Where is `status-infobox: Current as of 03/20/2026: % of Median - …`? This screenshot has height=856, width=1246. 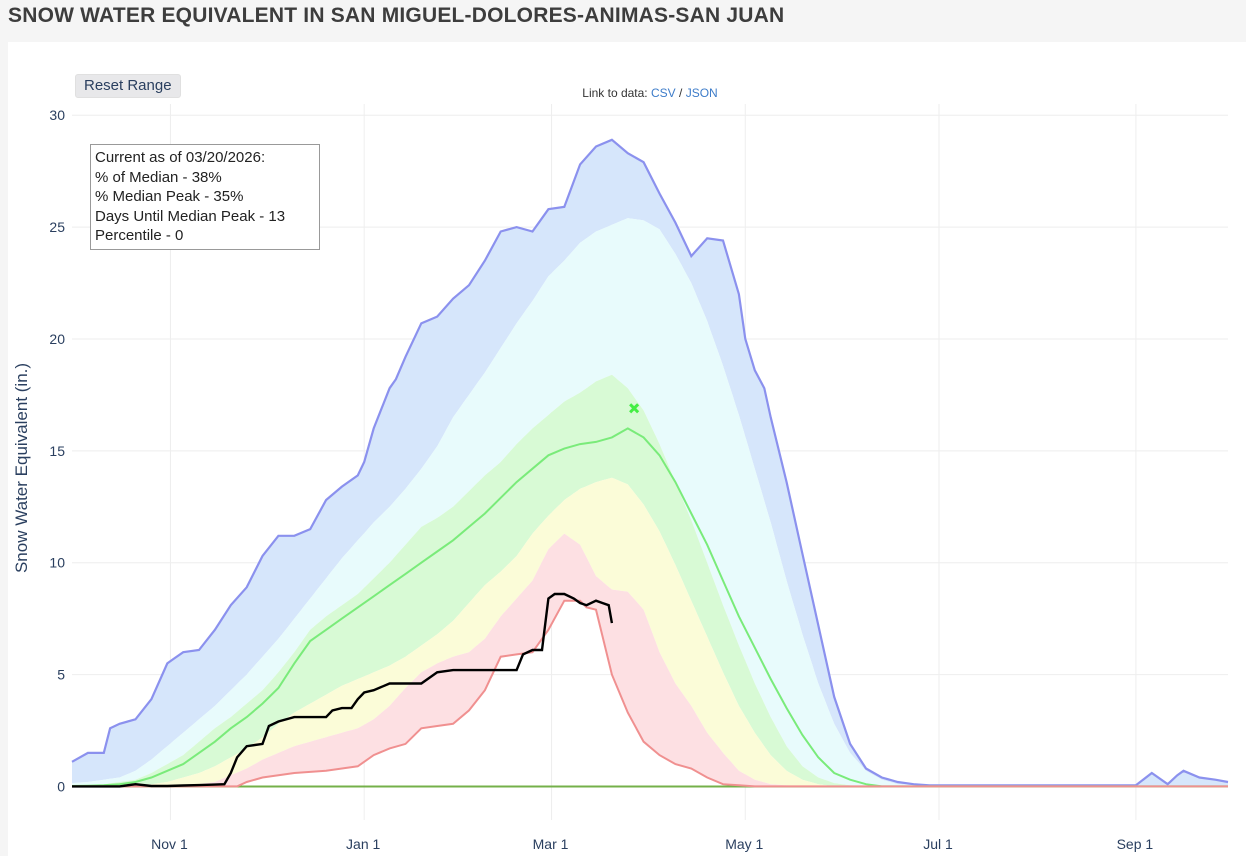
status-infobox: Current as of 03/20/2026: % of Median - … is located at coordinates (205, 197).